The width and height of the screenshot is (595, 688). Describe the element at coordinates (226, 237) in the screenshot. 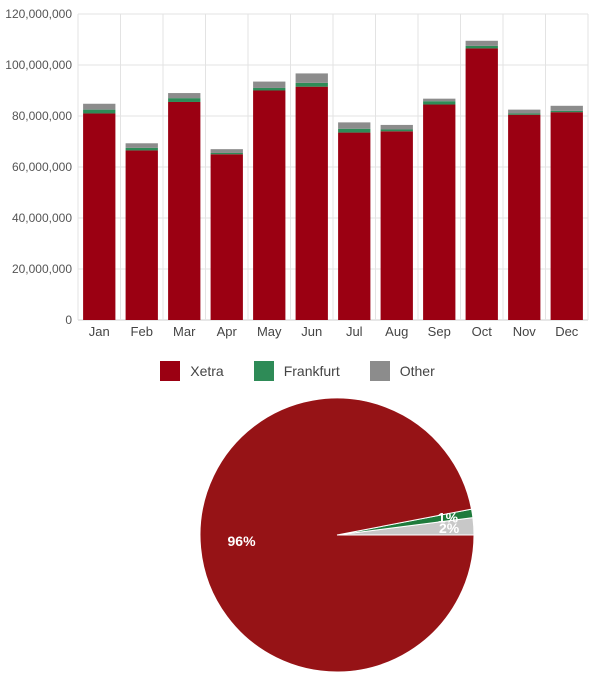

I see `bar-xetra-apr` at that location.